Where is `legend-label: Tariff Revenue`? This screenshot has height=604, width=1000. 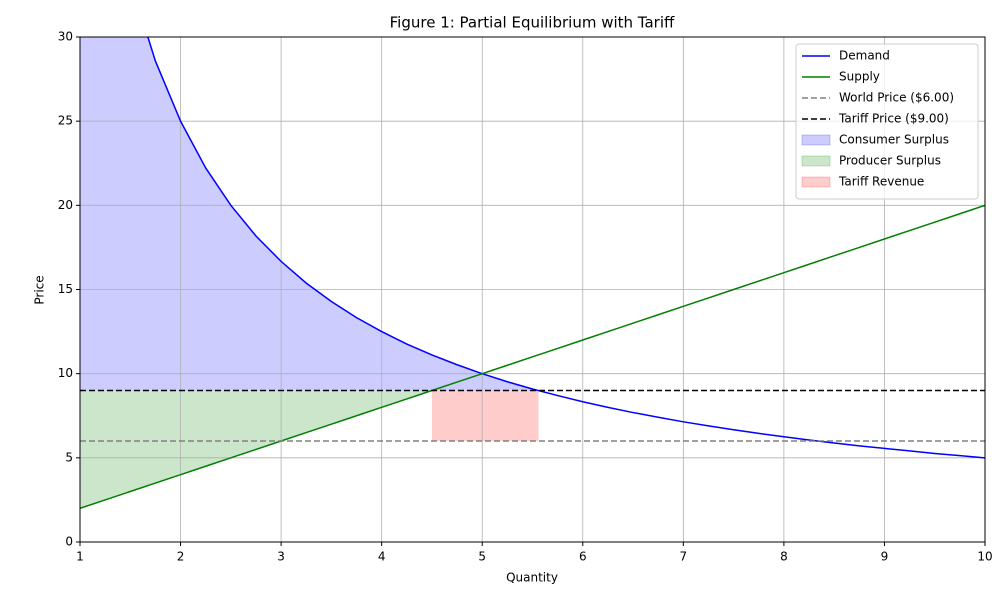 legend-label: Tariff Revenue is located at coordinates (881, 182).